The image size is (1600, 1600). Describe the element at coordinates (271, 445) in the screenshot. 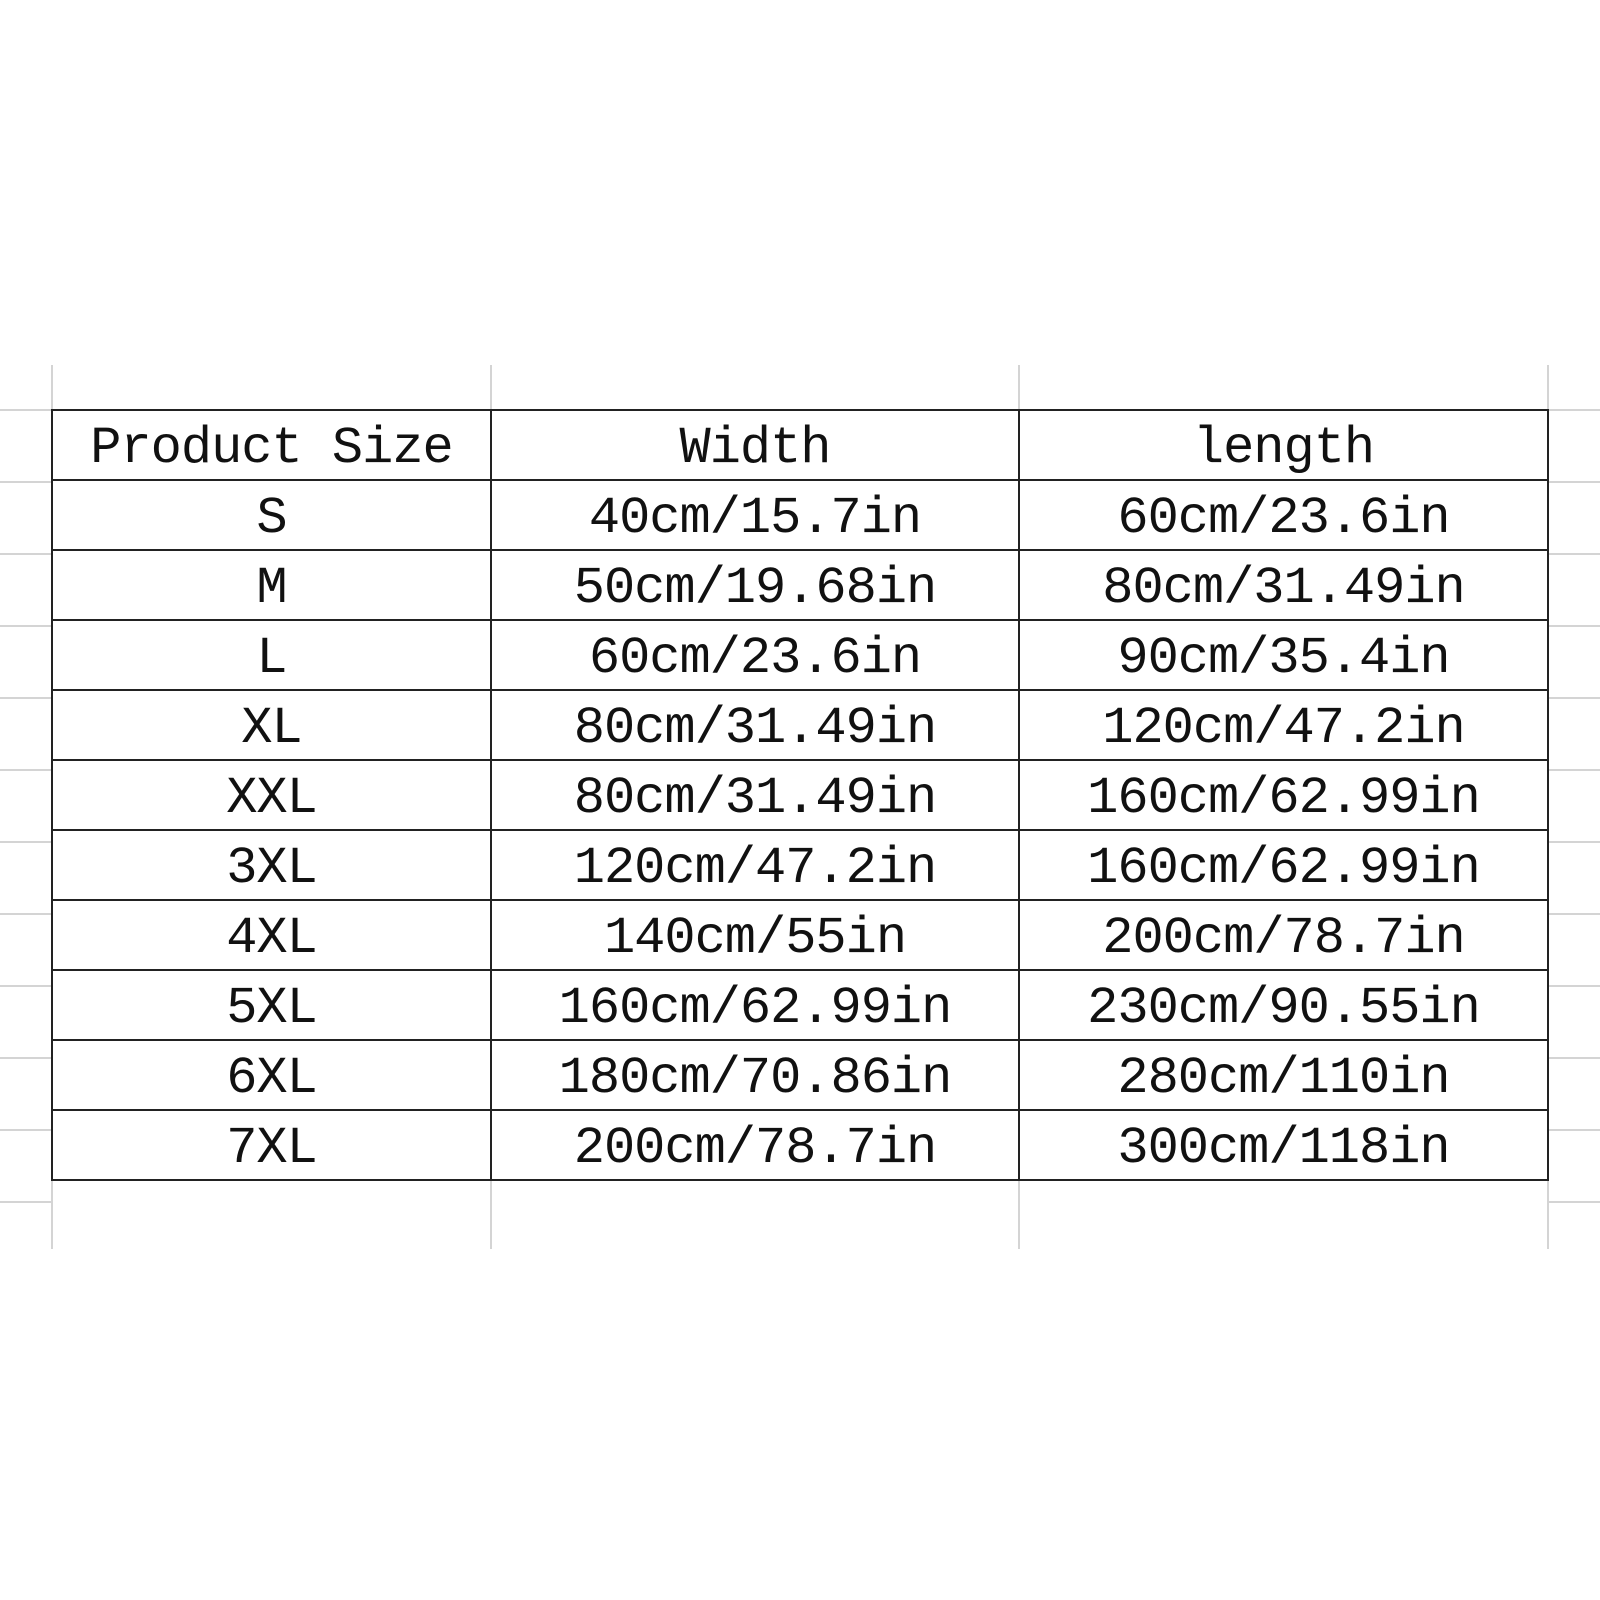

I see `header-product-size: Product Size` at that location.